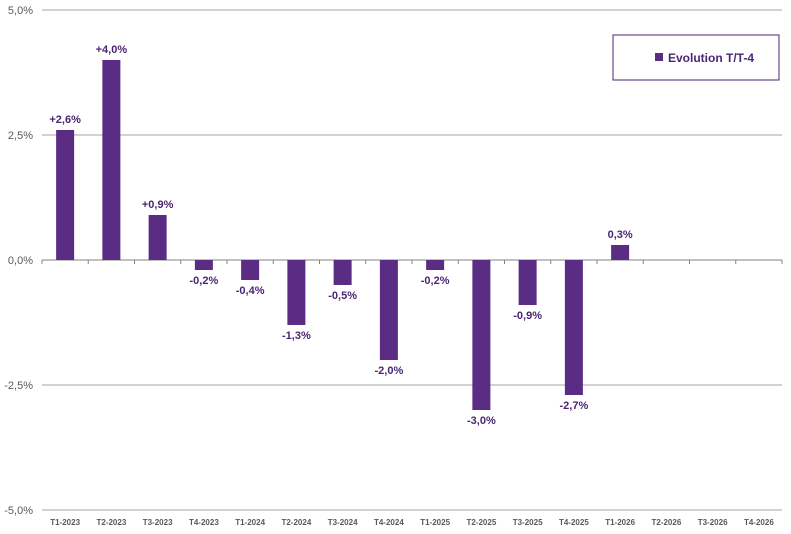 This screenshot has height=534, width=791. I want to click on bar-T1-2026, so click(620, 252).